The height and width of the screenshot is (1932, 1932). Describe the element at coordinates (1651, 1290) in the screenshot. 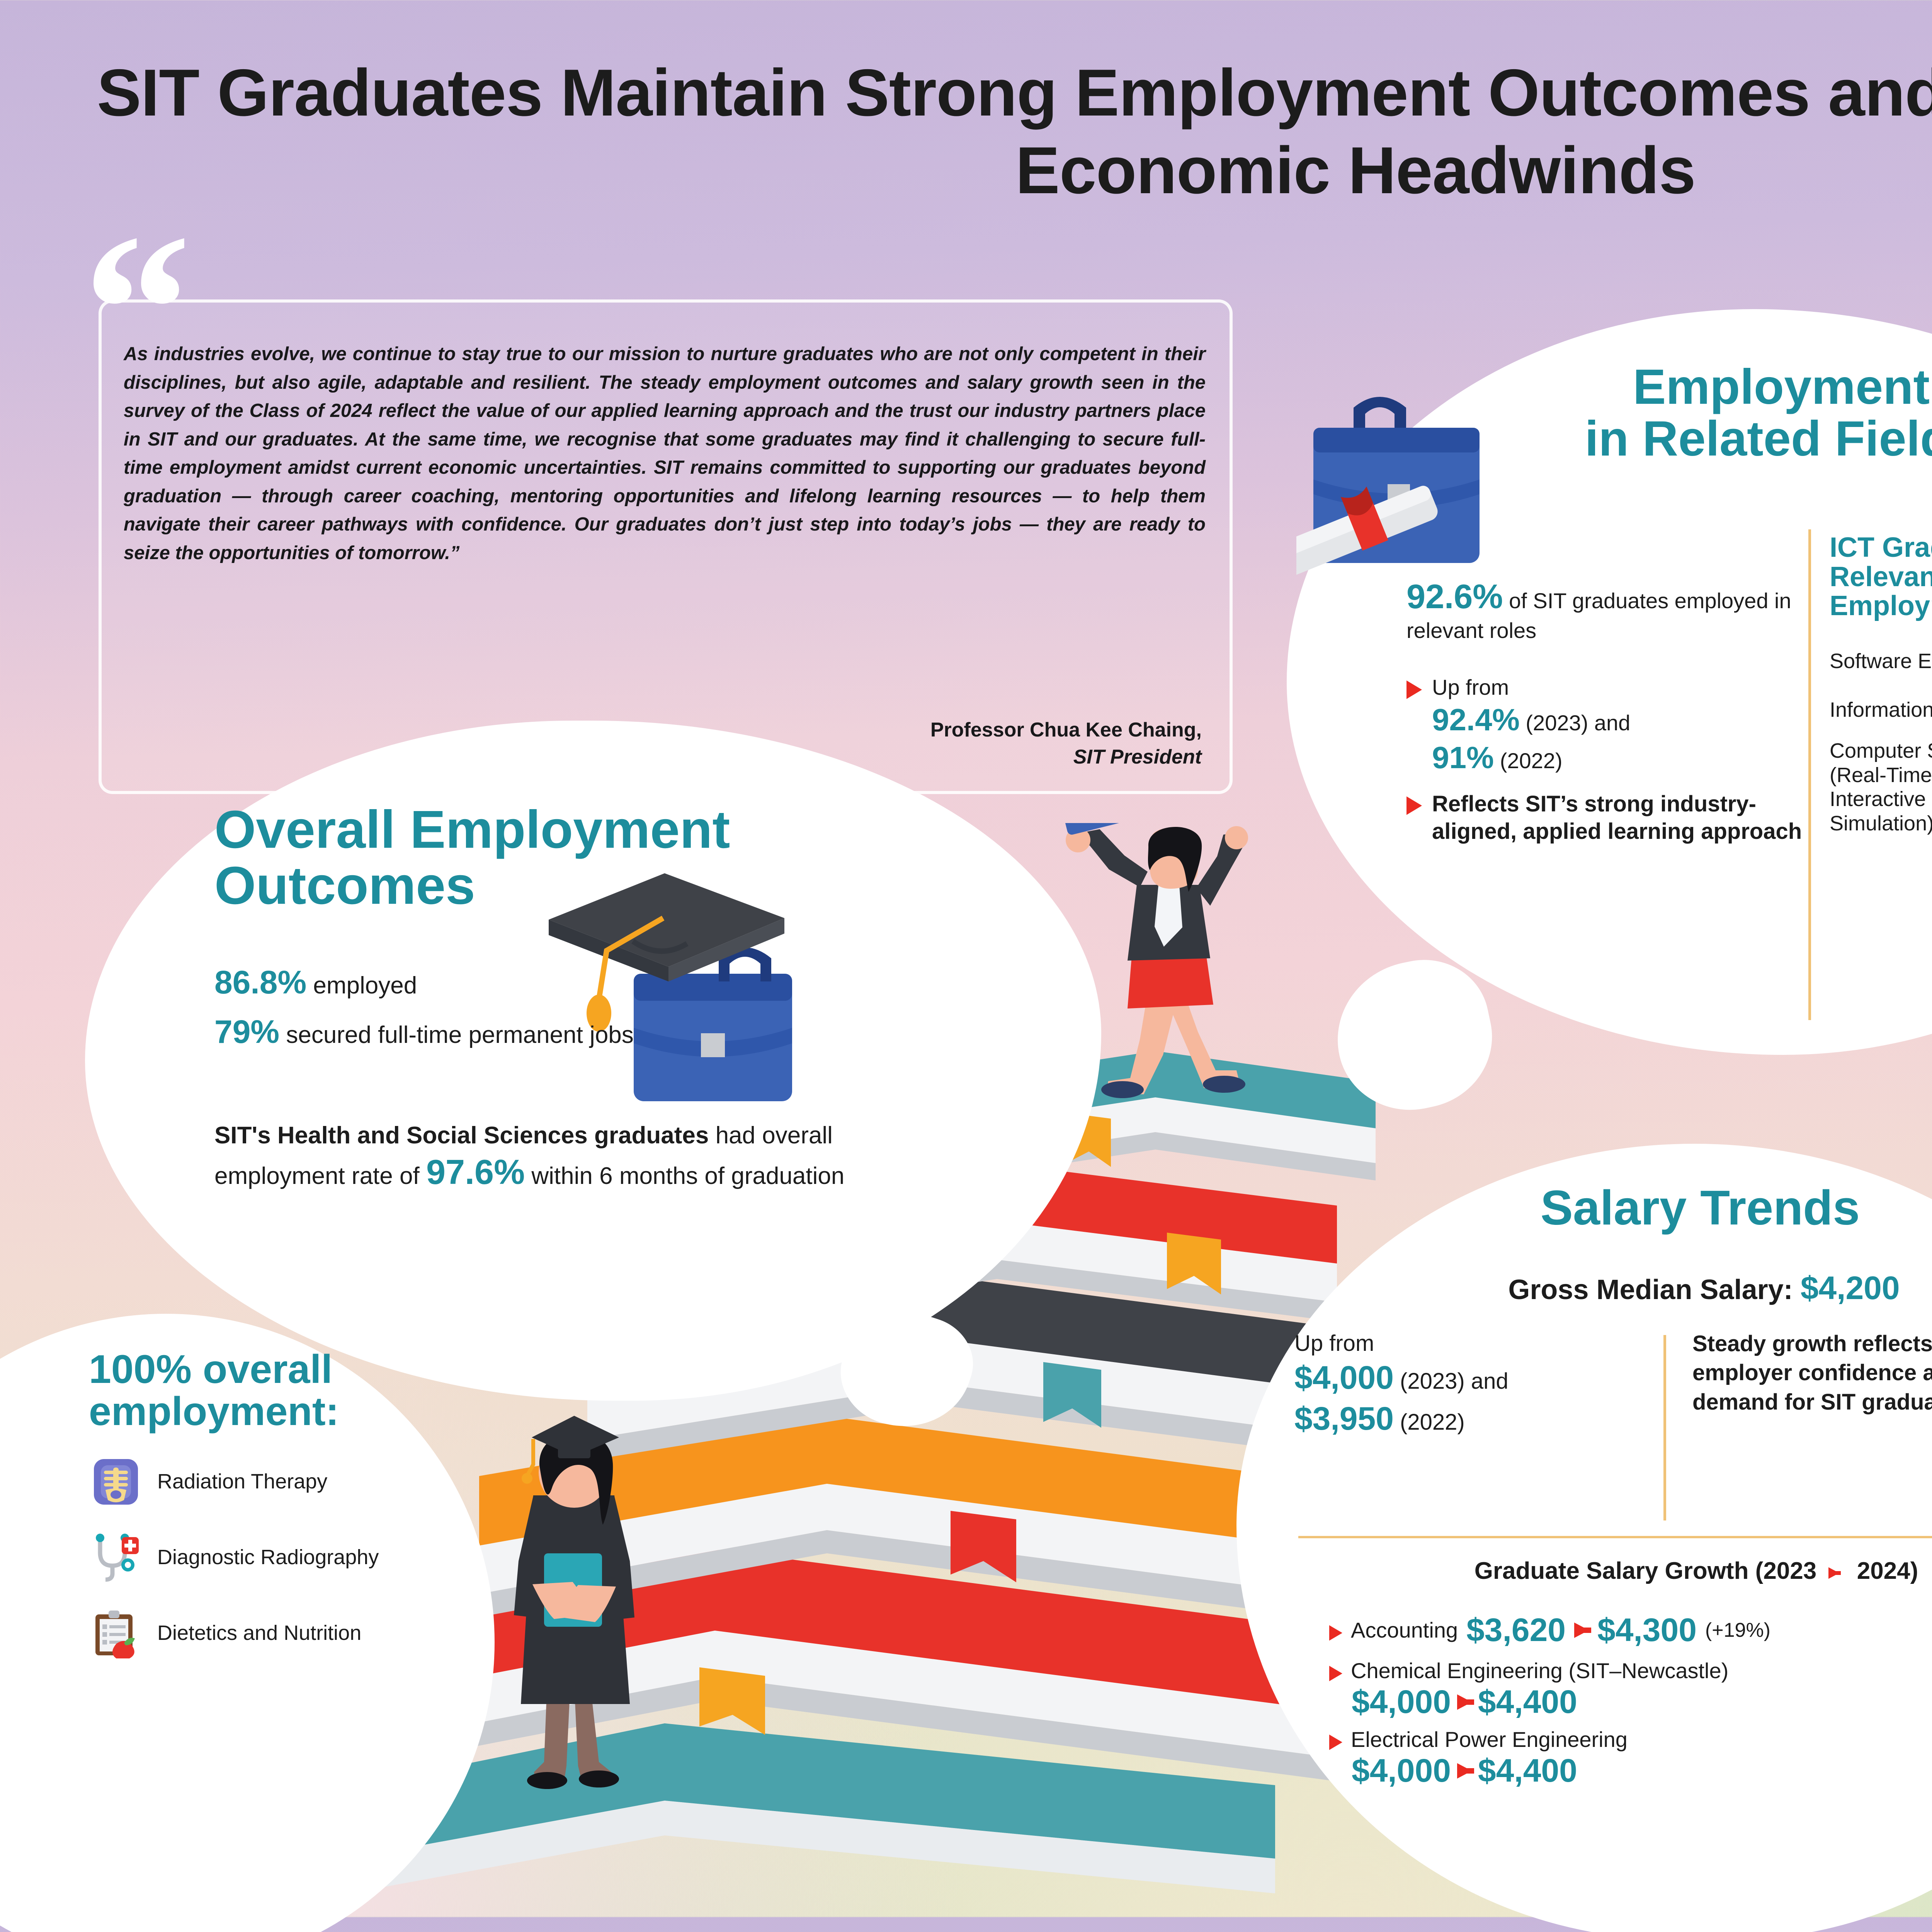

I see `salary-median-label: Gross Median Salary:` at that location.